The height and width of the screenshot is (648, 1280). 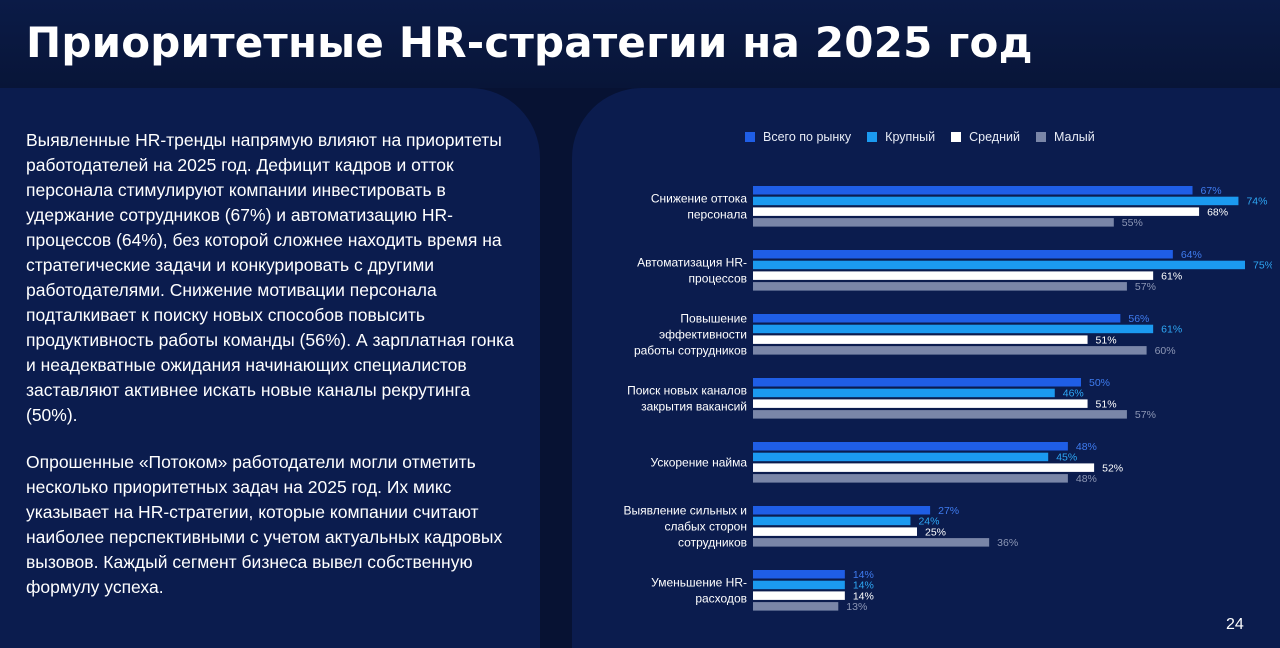 What do you see at coordinates (712, 542) in the screenshot?
I see `category-label-5-2: сотрудников` at bounding box center [712, 542].